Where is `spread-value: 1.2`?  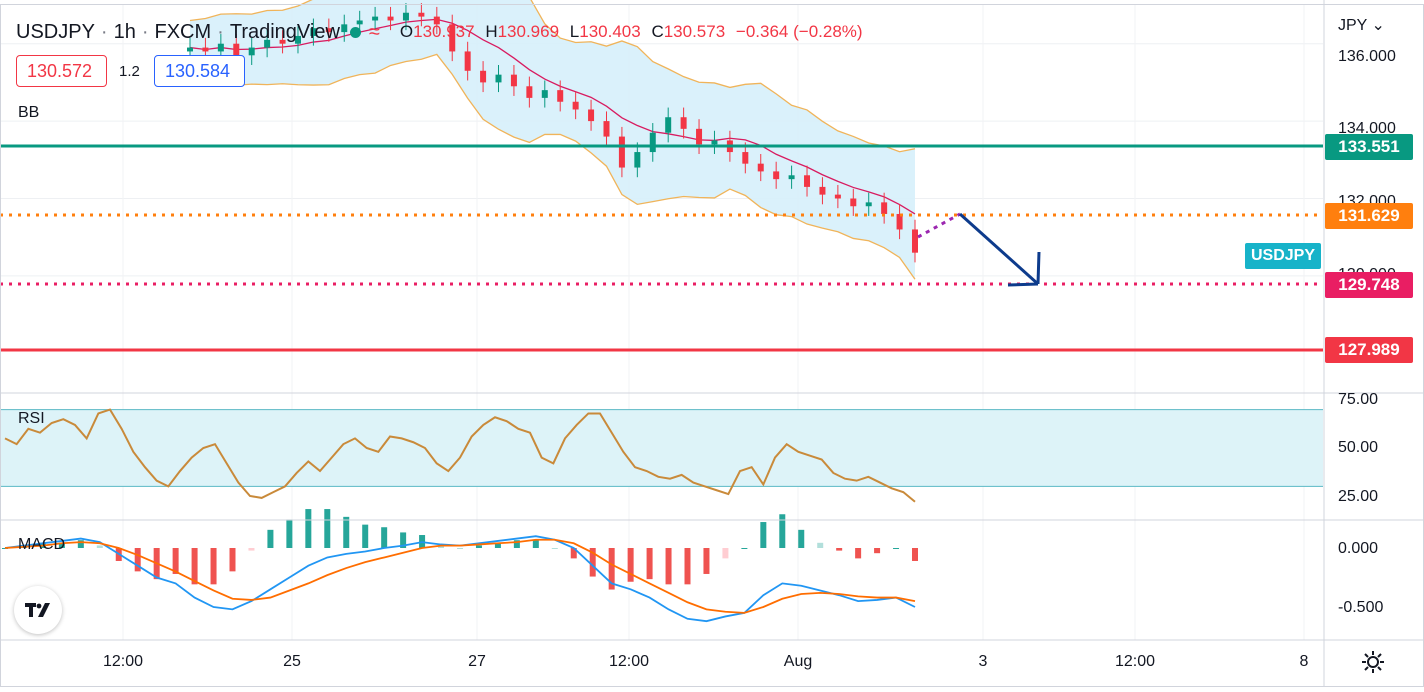 spread-value: 1.2 is located at coordinates (129, 71).